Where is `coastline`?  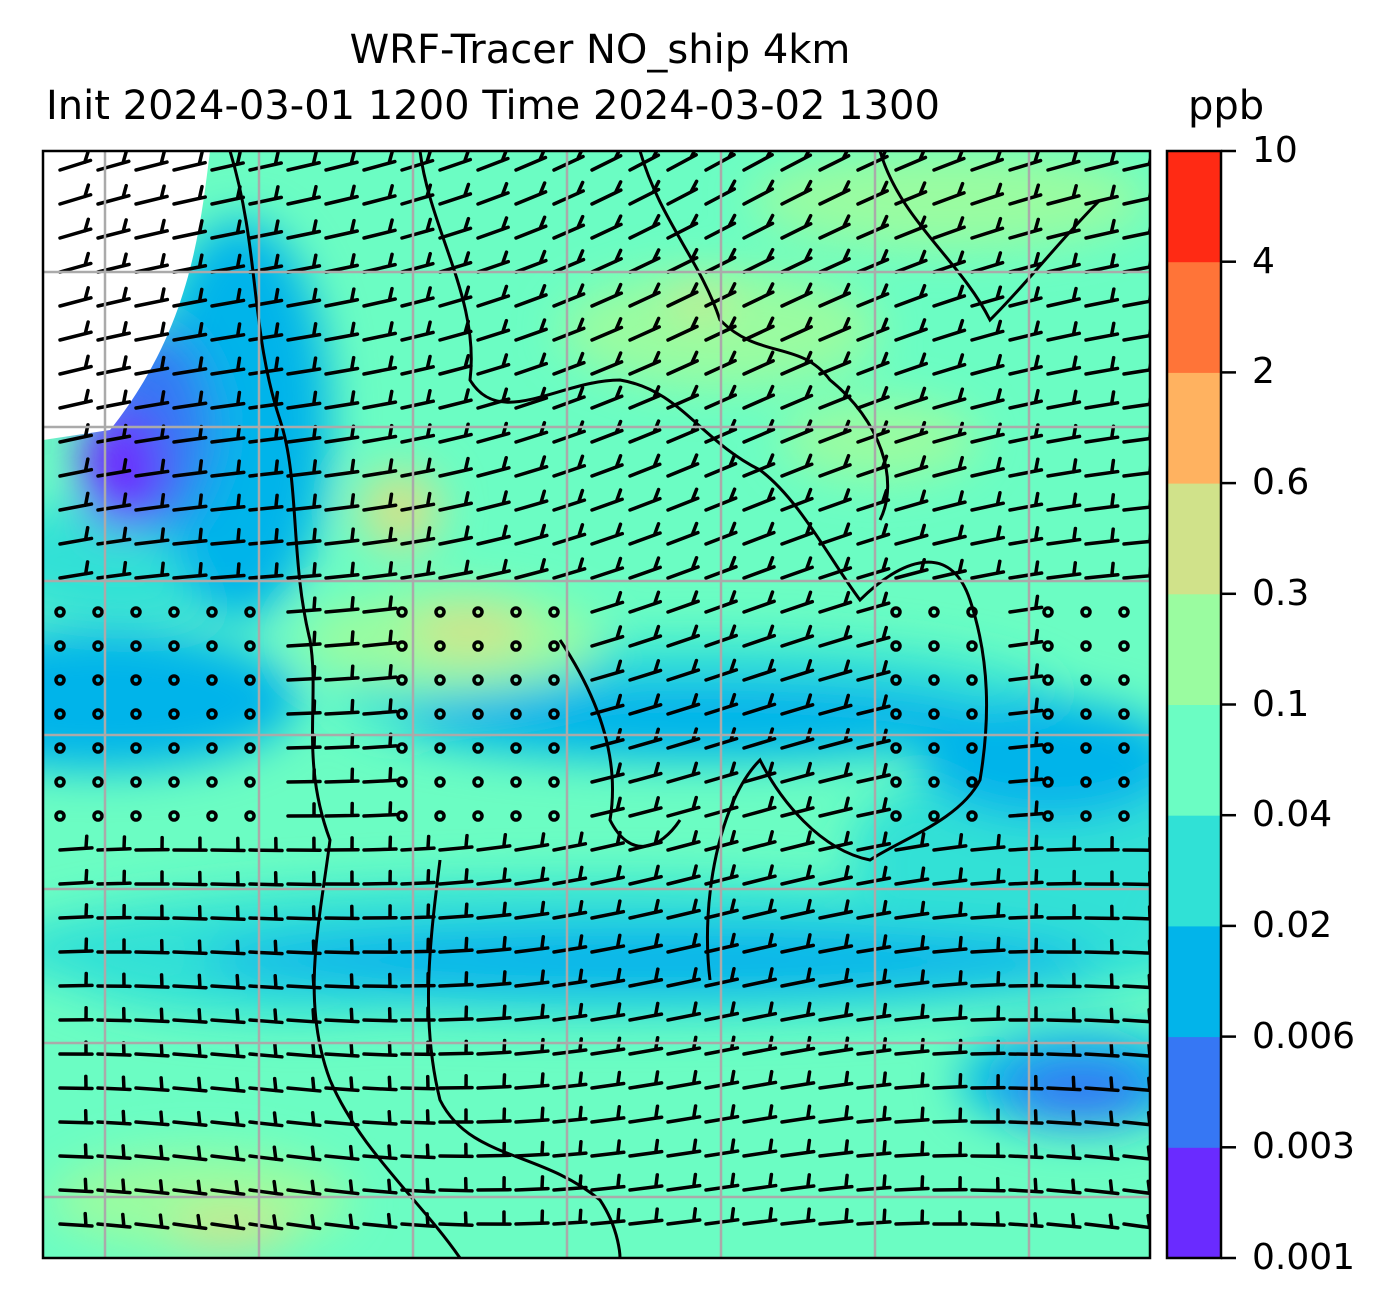
coastline is located at coordinates (990, 237).